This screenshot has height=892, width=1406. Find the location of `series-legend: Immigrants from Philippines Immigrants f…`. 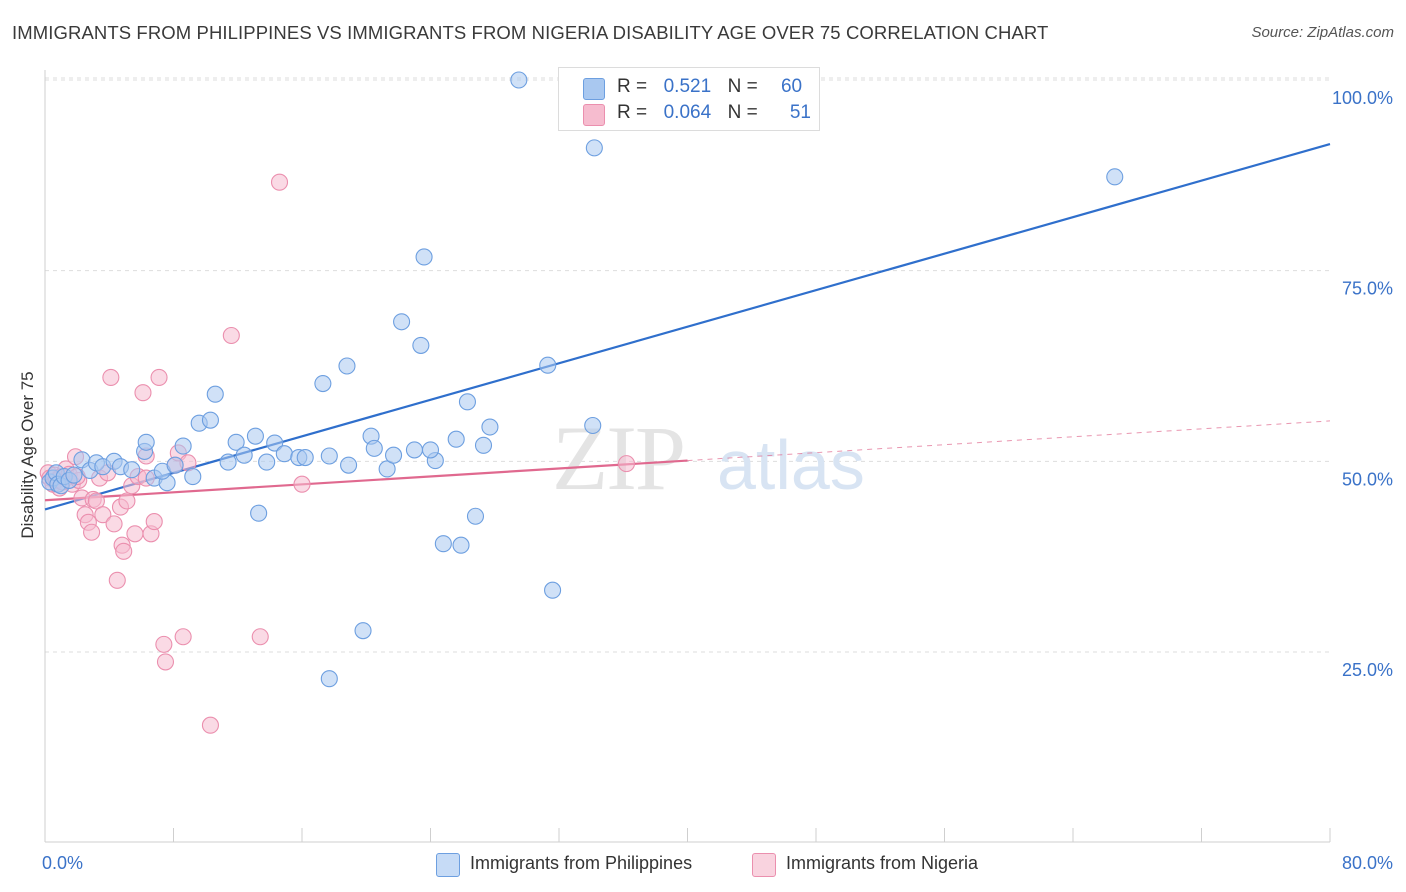

series-legend: Immigrants from Philippines Immigrants f… is located at coordinates (703, 865).